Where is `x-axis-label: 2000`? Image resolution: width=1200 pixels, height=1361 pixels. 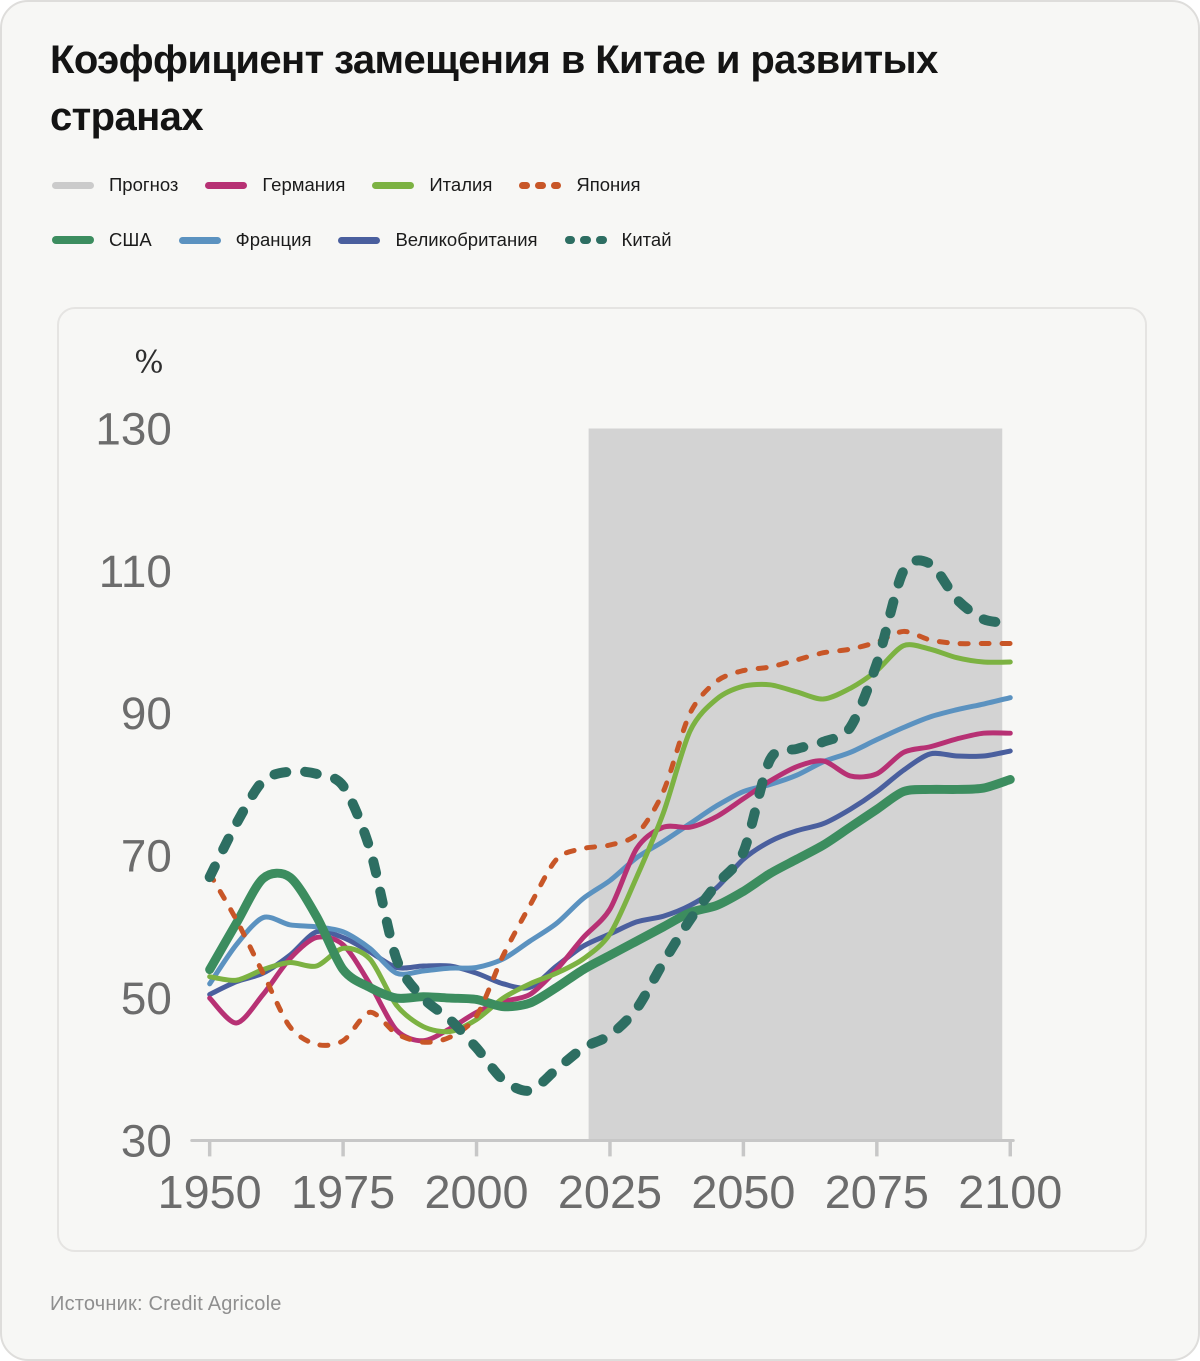 x-axis-label: 2000 is located at coordinates (476, 1192).